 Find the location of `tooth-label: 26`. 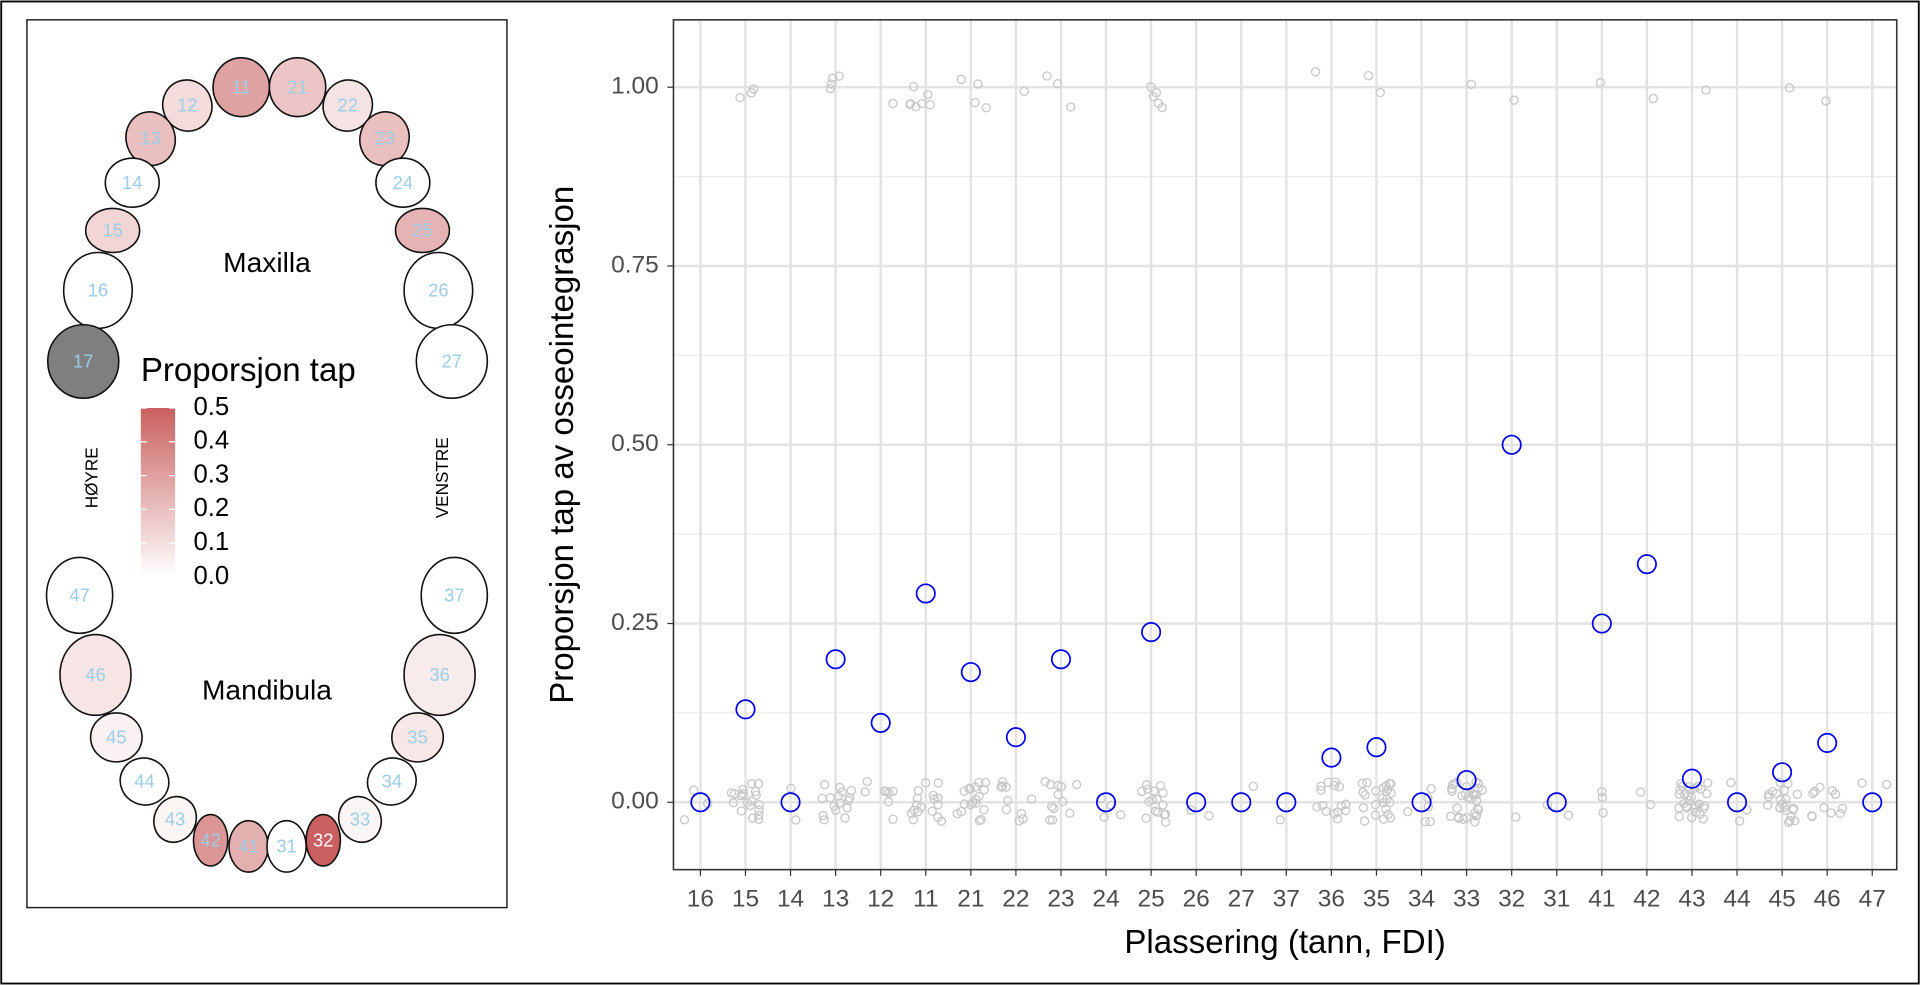

tooth-label: 26 is located at coordinates (438, 290).